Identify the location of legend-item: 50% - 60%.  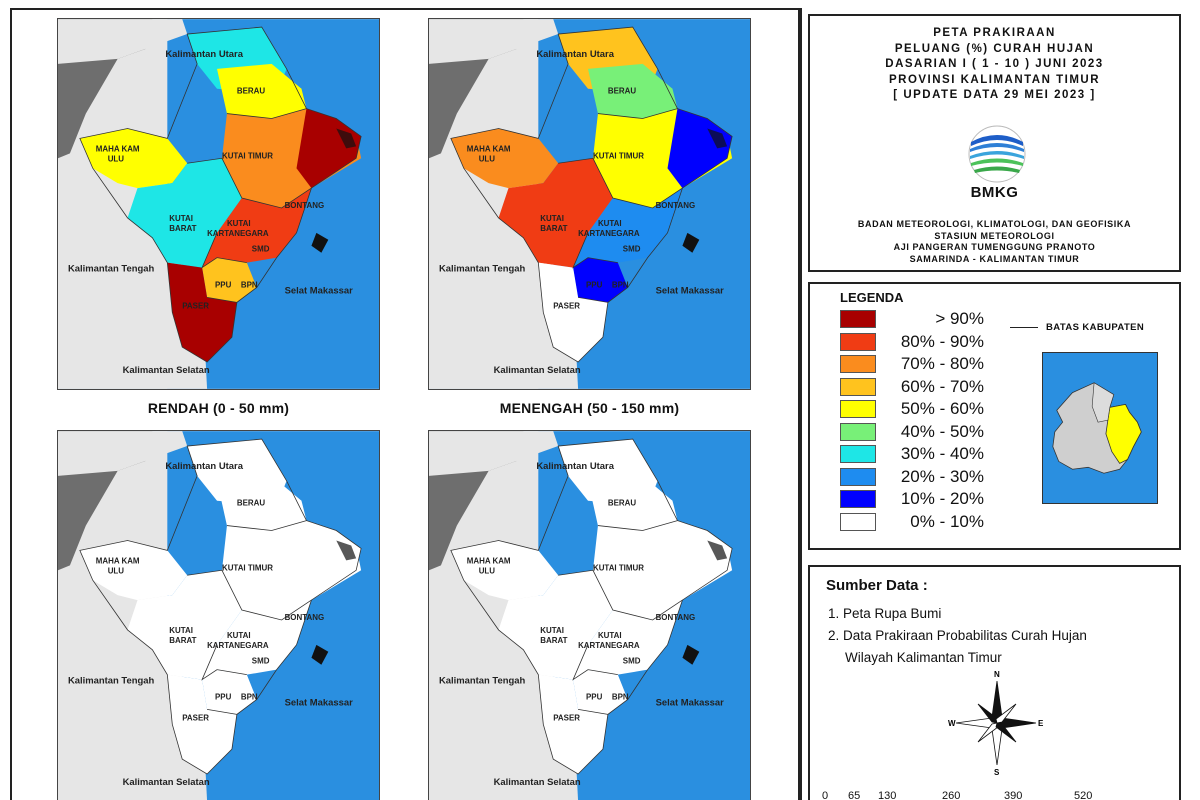
(912, 409).